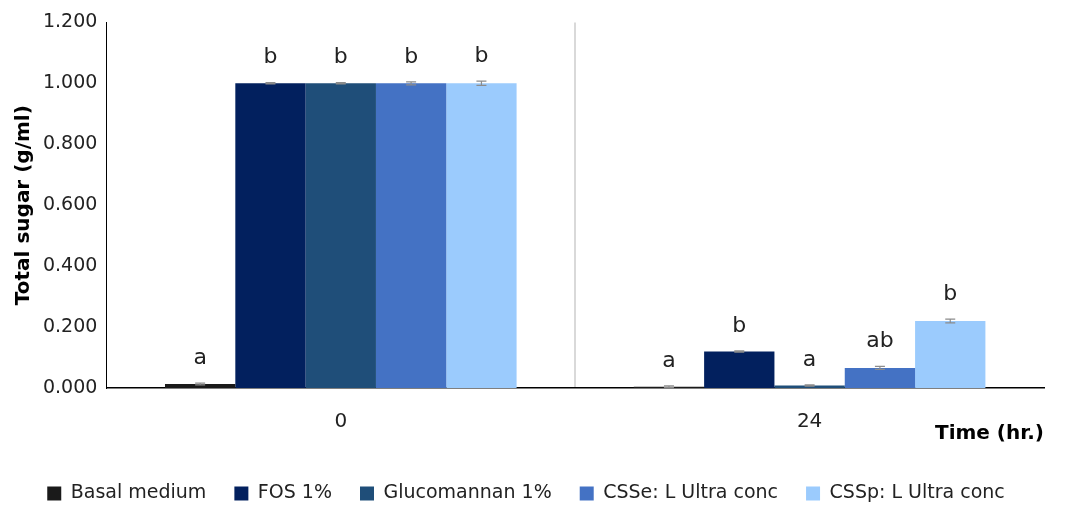 The height and width of the screenshot is (521, 1068). Describe the element at coordinates (138, 491) in the screenshot. I see `legend-label: Basal medium` at that location.